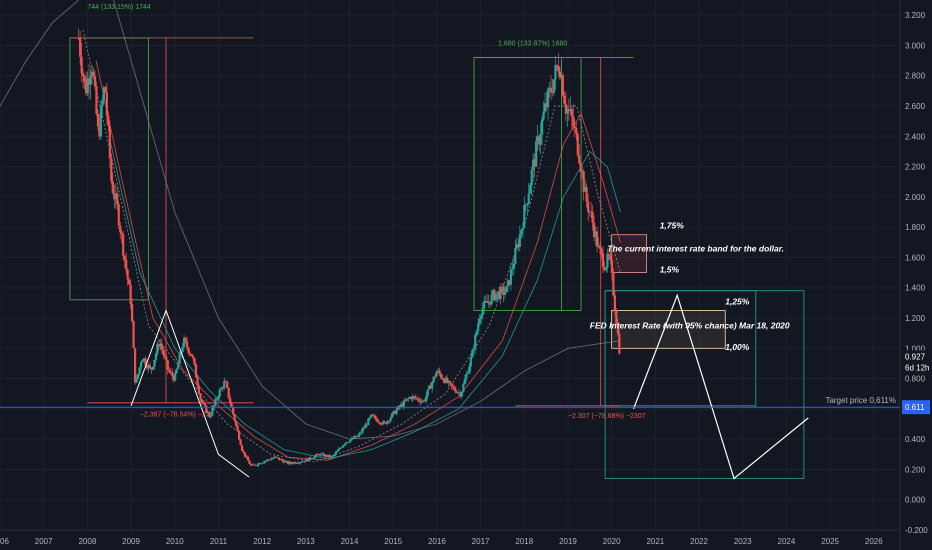  I want to click on y-tick-label: 0.200, so click(915, 469).